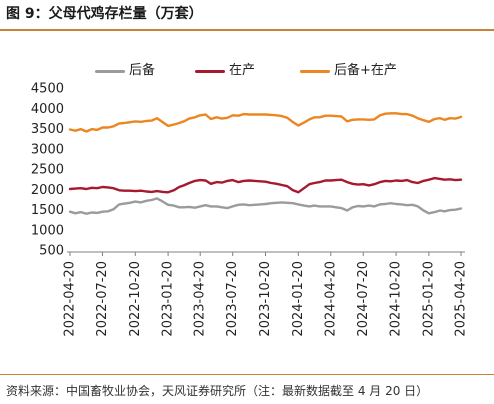 The image size is (494, 404). What do you see at coordinates (265, 299) in the screenshot?
I see `x-tick-label: 2023-10-20` at bounding box center [265, 299].